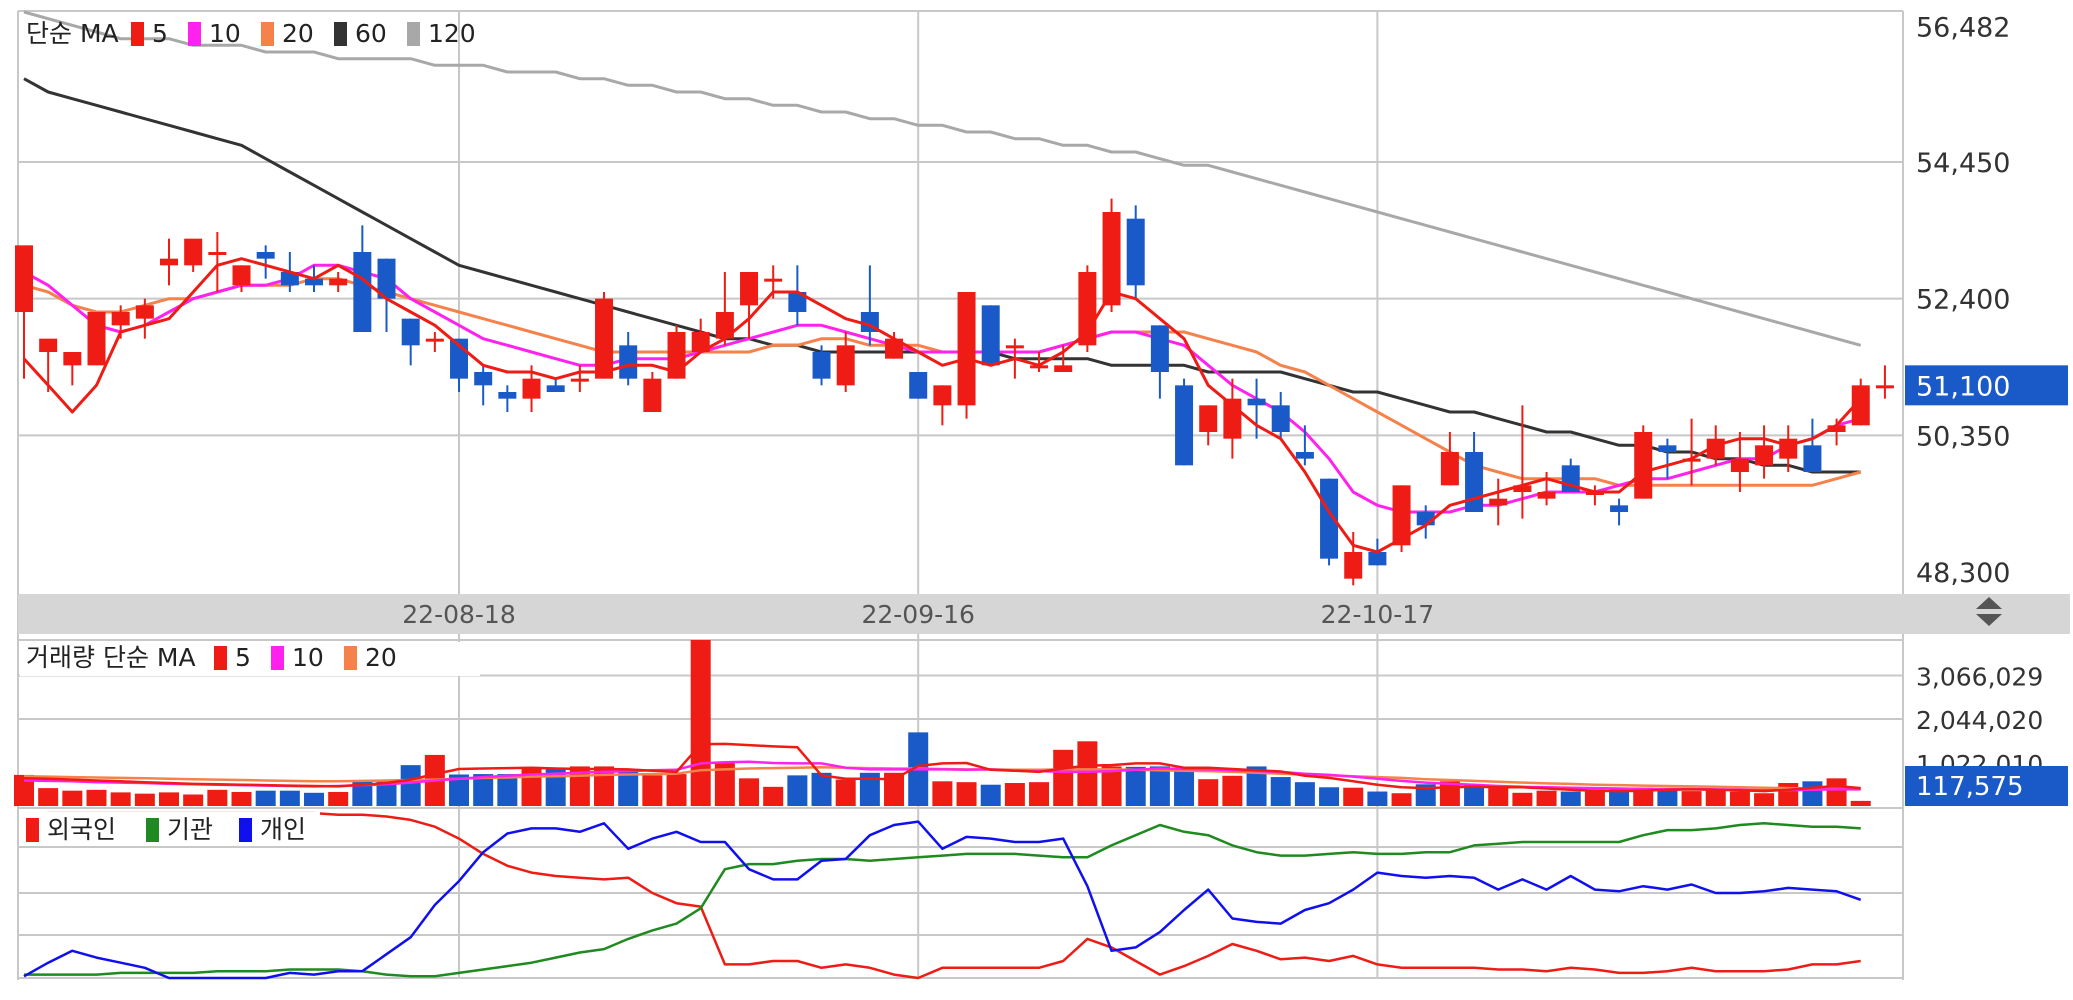  I want to click on price-legend-label: 60, so click(371, 33).